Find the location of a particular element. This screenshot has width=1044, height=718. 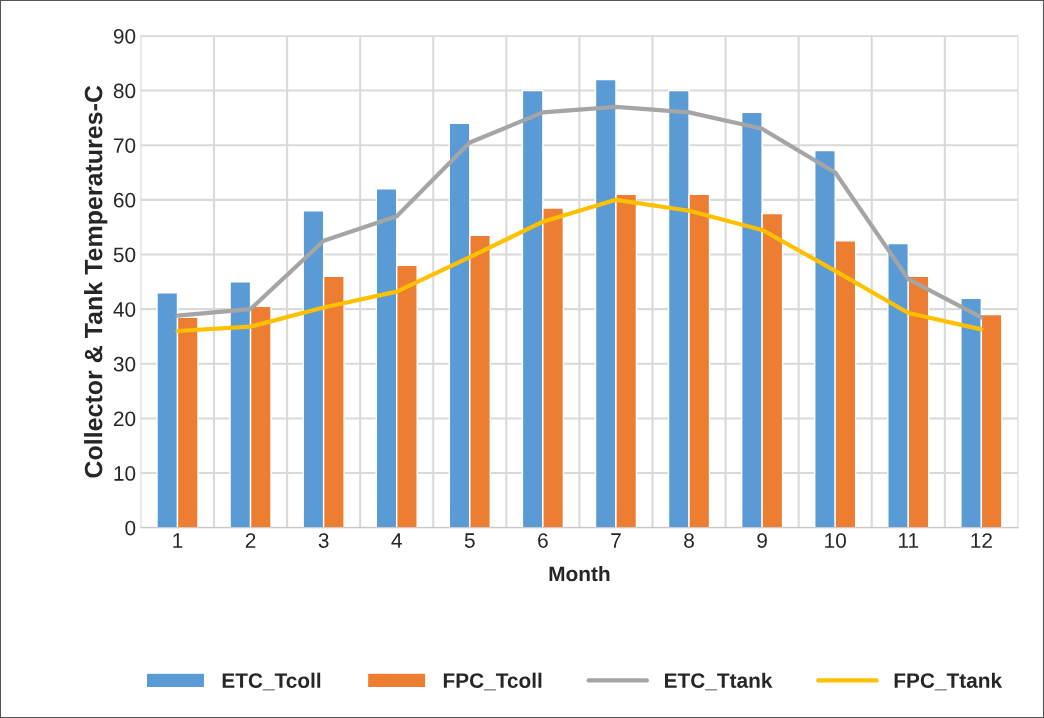

y-tick-label: 0 is located at coordinates (130, 528).